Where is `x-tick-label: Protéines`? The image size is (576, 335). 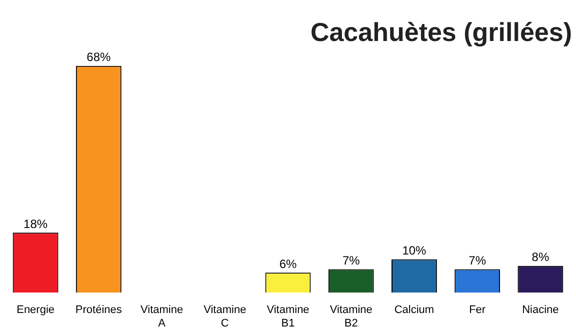
x-tick-label: Protéines is located at coordinates (98, 310).